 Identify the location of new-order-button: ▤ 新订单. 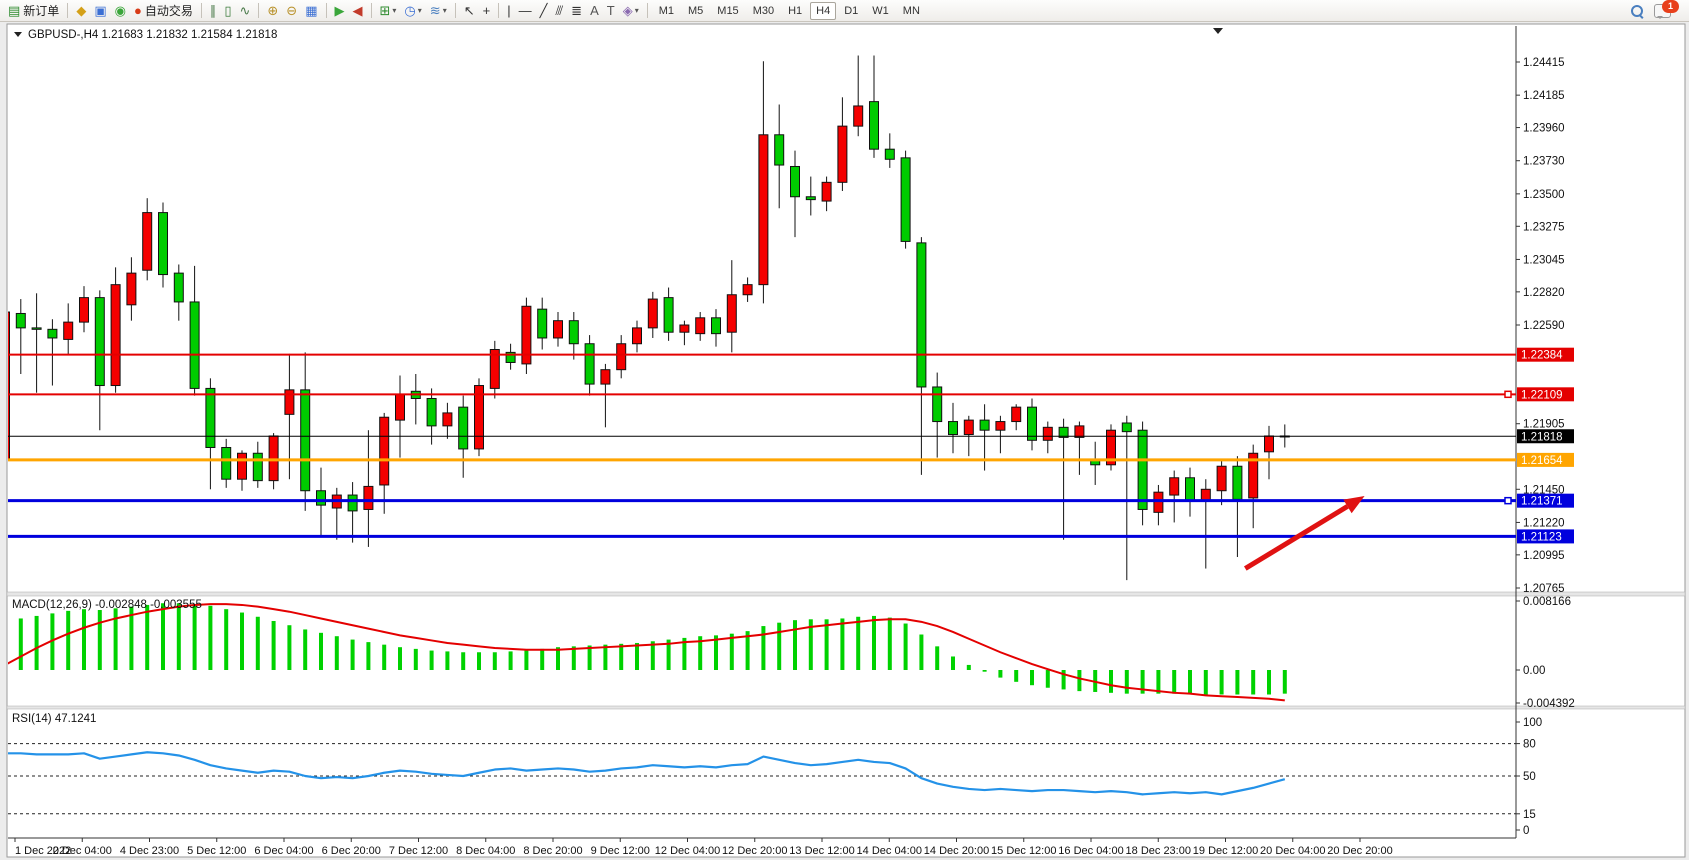
(33, 11).